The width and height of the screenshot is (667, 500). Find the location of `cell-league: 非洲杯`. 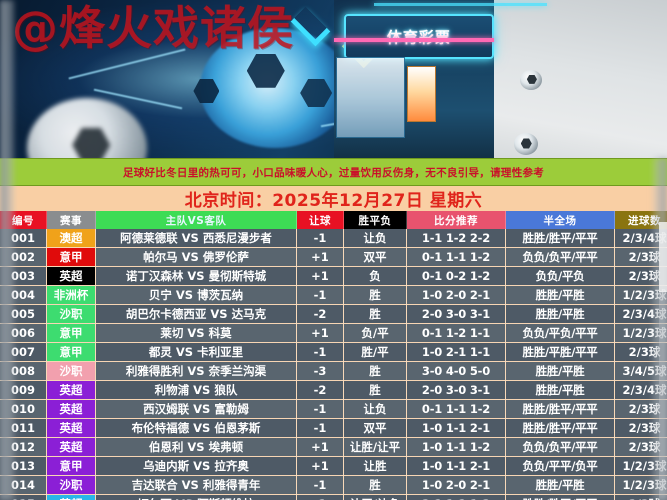

cell-league: 非洲杯 is located at coordinates (71, 295).